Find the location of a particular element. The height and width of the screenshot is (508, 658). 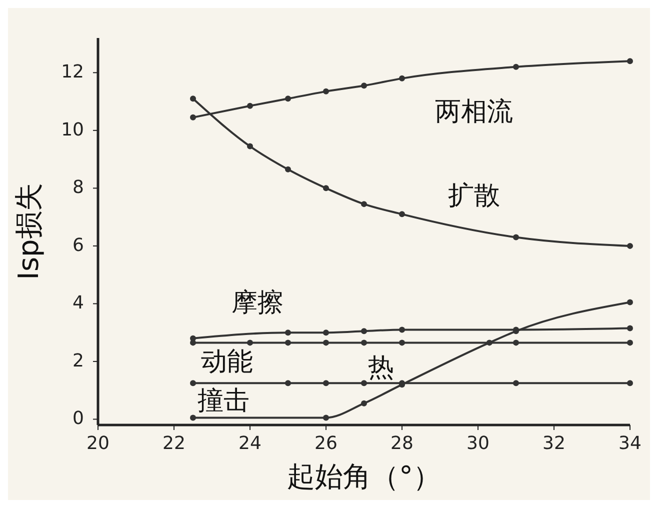

y-tick-label: 0 is located at coordinates (78, 419).